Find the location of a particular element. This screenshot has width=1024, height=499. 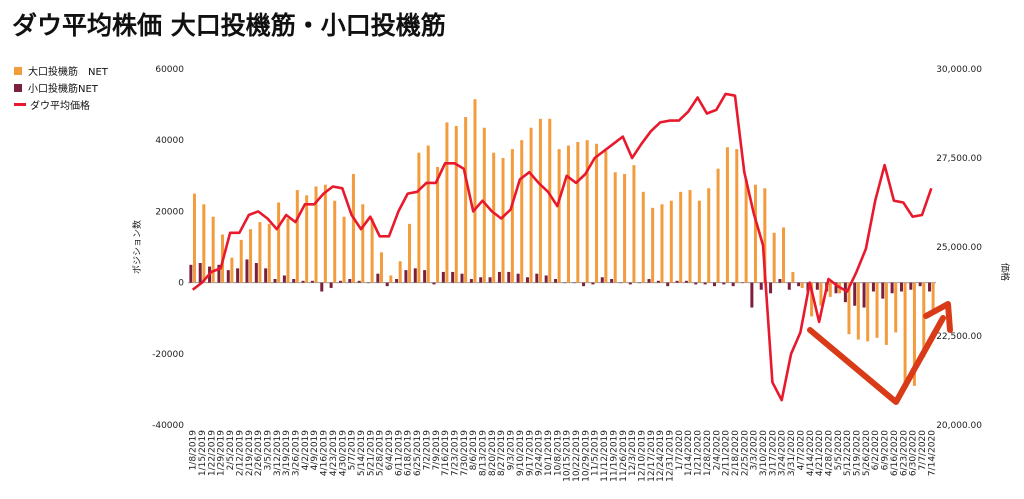

legend-label-dow-price: ダウ平均価格 is located at coordinates (60, 106).